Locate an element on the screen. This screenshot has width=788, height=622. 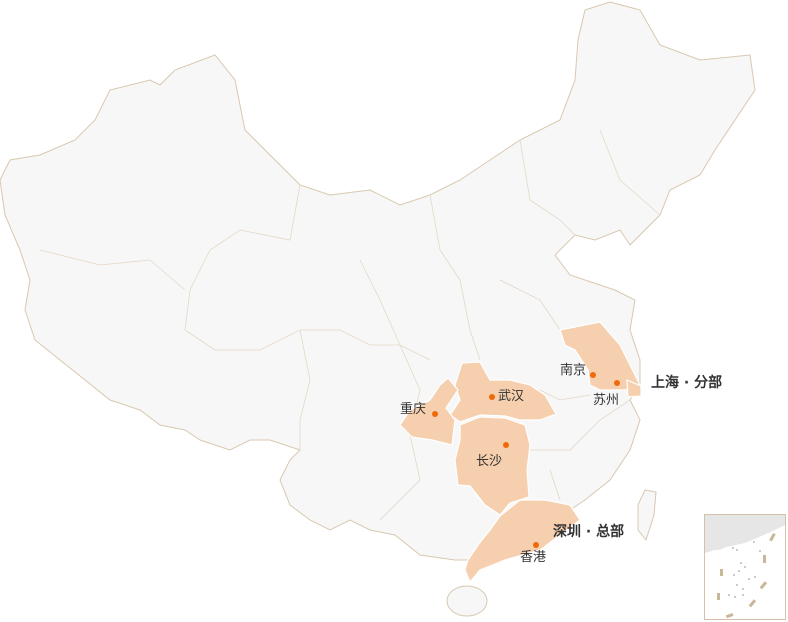
inset-map is located at coordinates (745, 567).